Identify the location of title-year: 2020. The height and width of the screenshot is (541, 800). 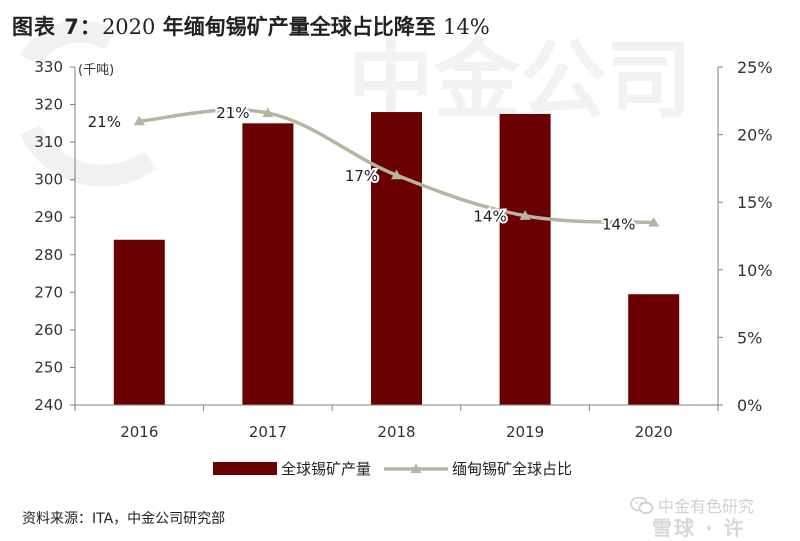
(128, 27).